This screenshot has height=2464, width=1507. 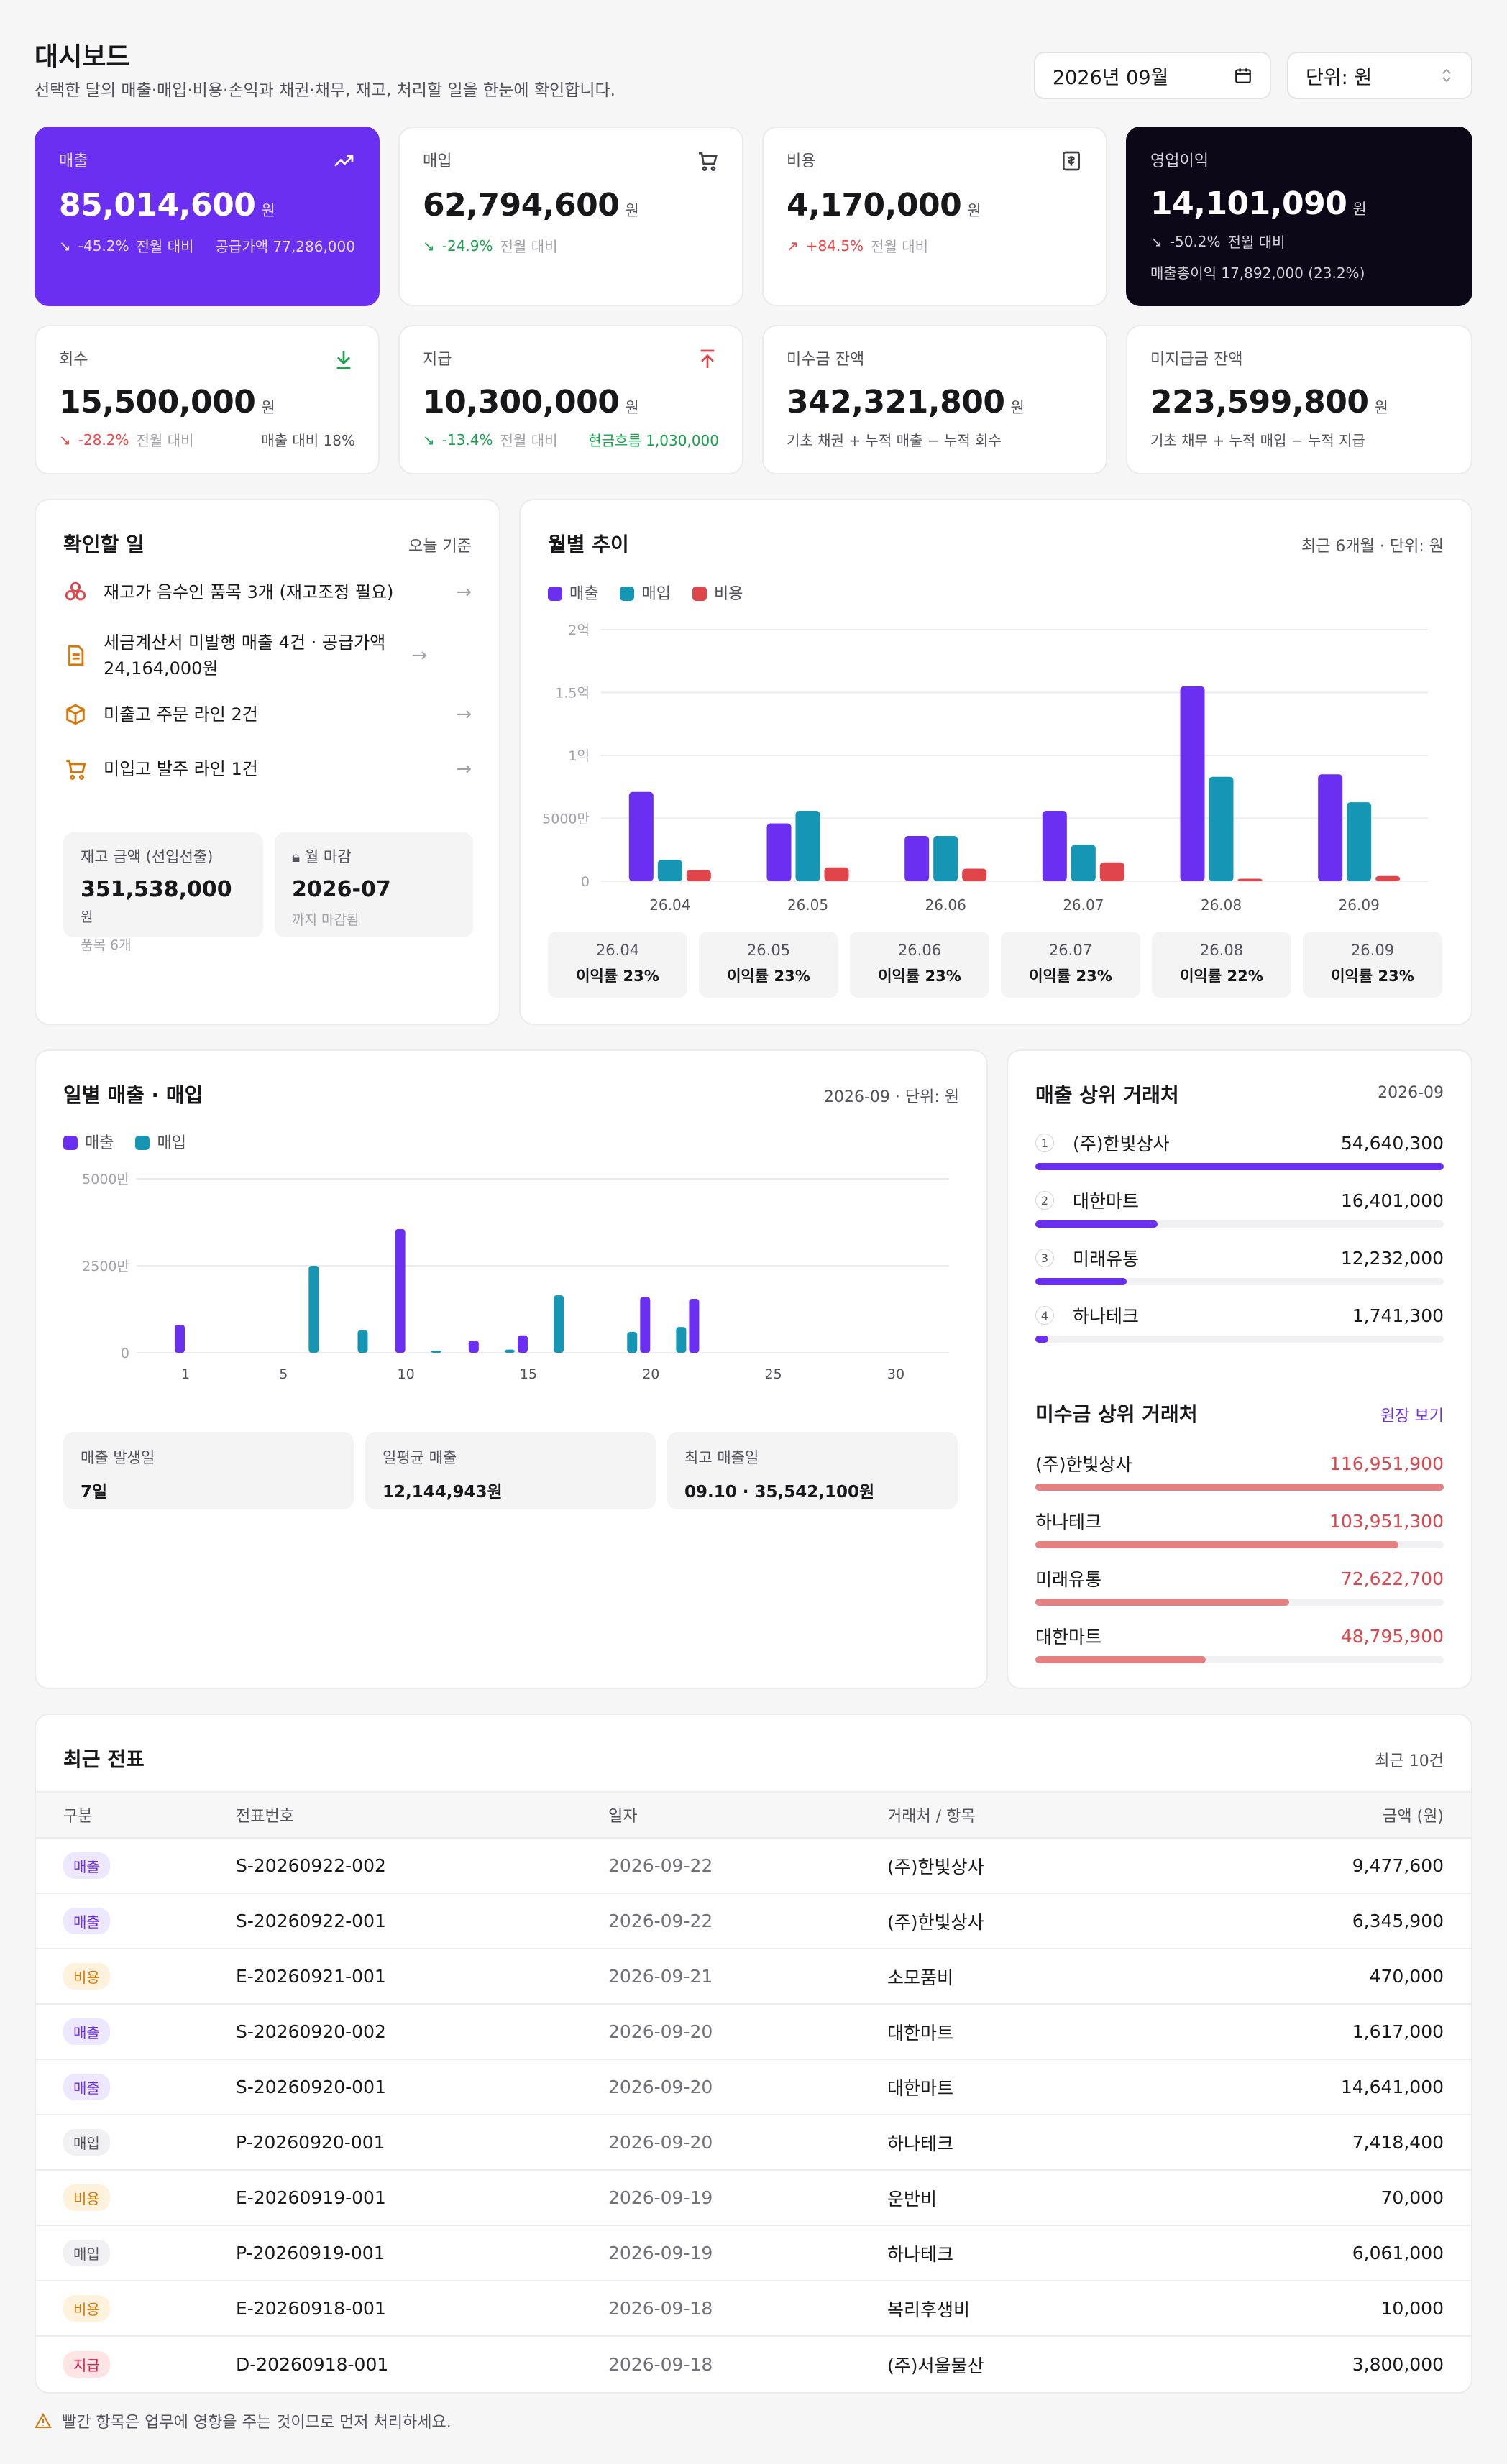 I want to click on kpi-value: 85,014,600, so click(x=157, y=205).